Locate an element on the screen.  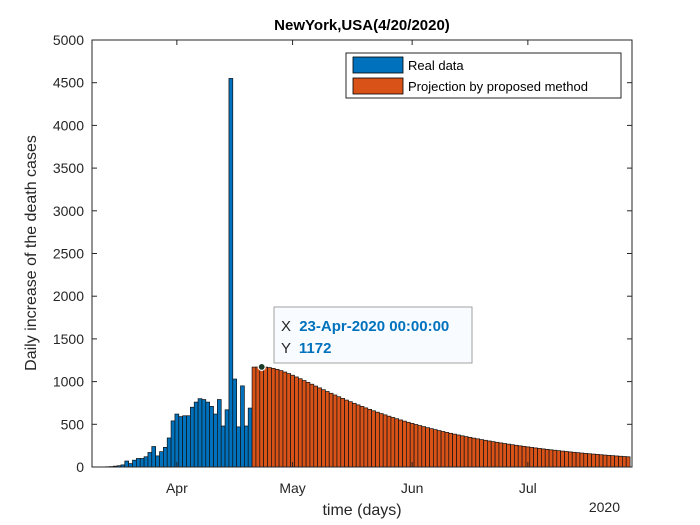
datatip-x-label: X is located at coordinates (286, 326).